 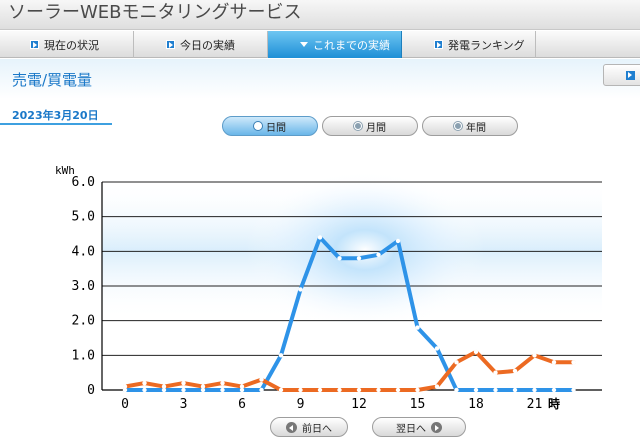 I want to click on arrow-down-icon, so click(x=304, y=44).